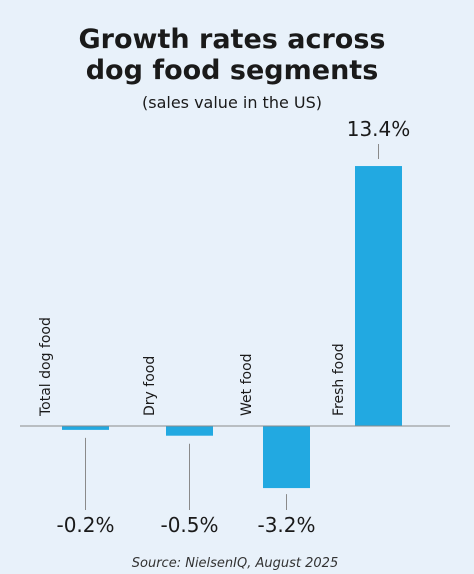  Describe the element at coordinates (46, 367) in the screenshot. I see `category-label-0: Total dog food` at that location.